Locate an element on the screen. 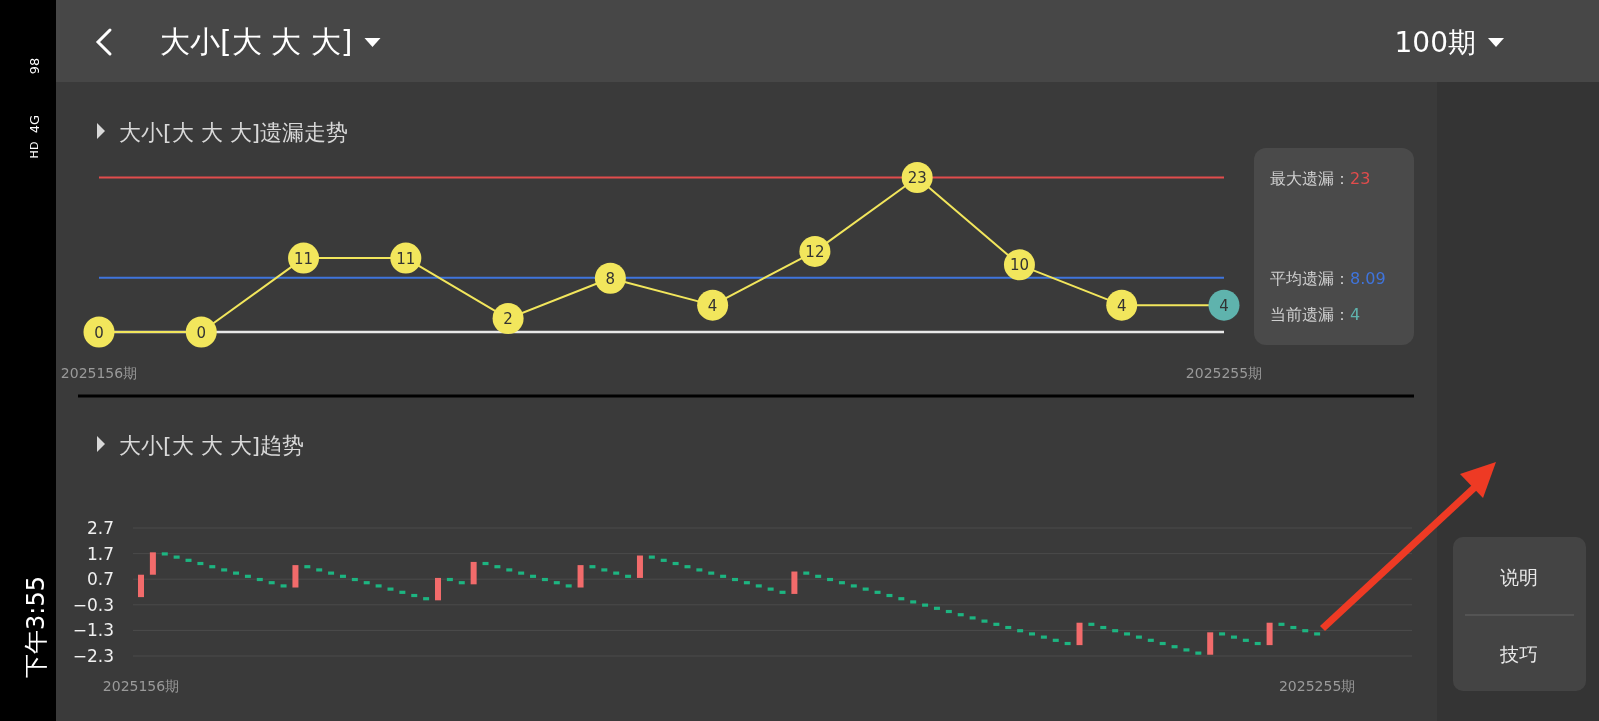  data-label: 10 is located at coordinates (1019, 265).